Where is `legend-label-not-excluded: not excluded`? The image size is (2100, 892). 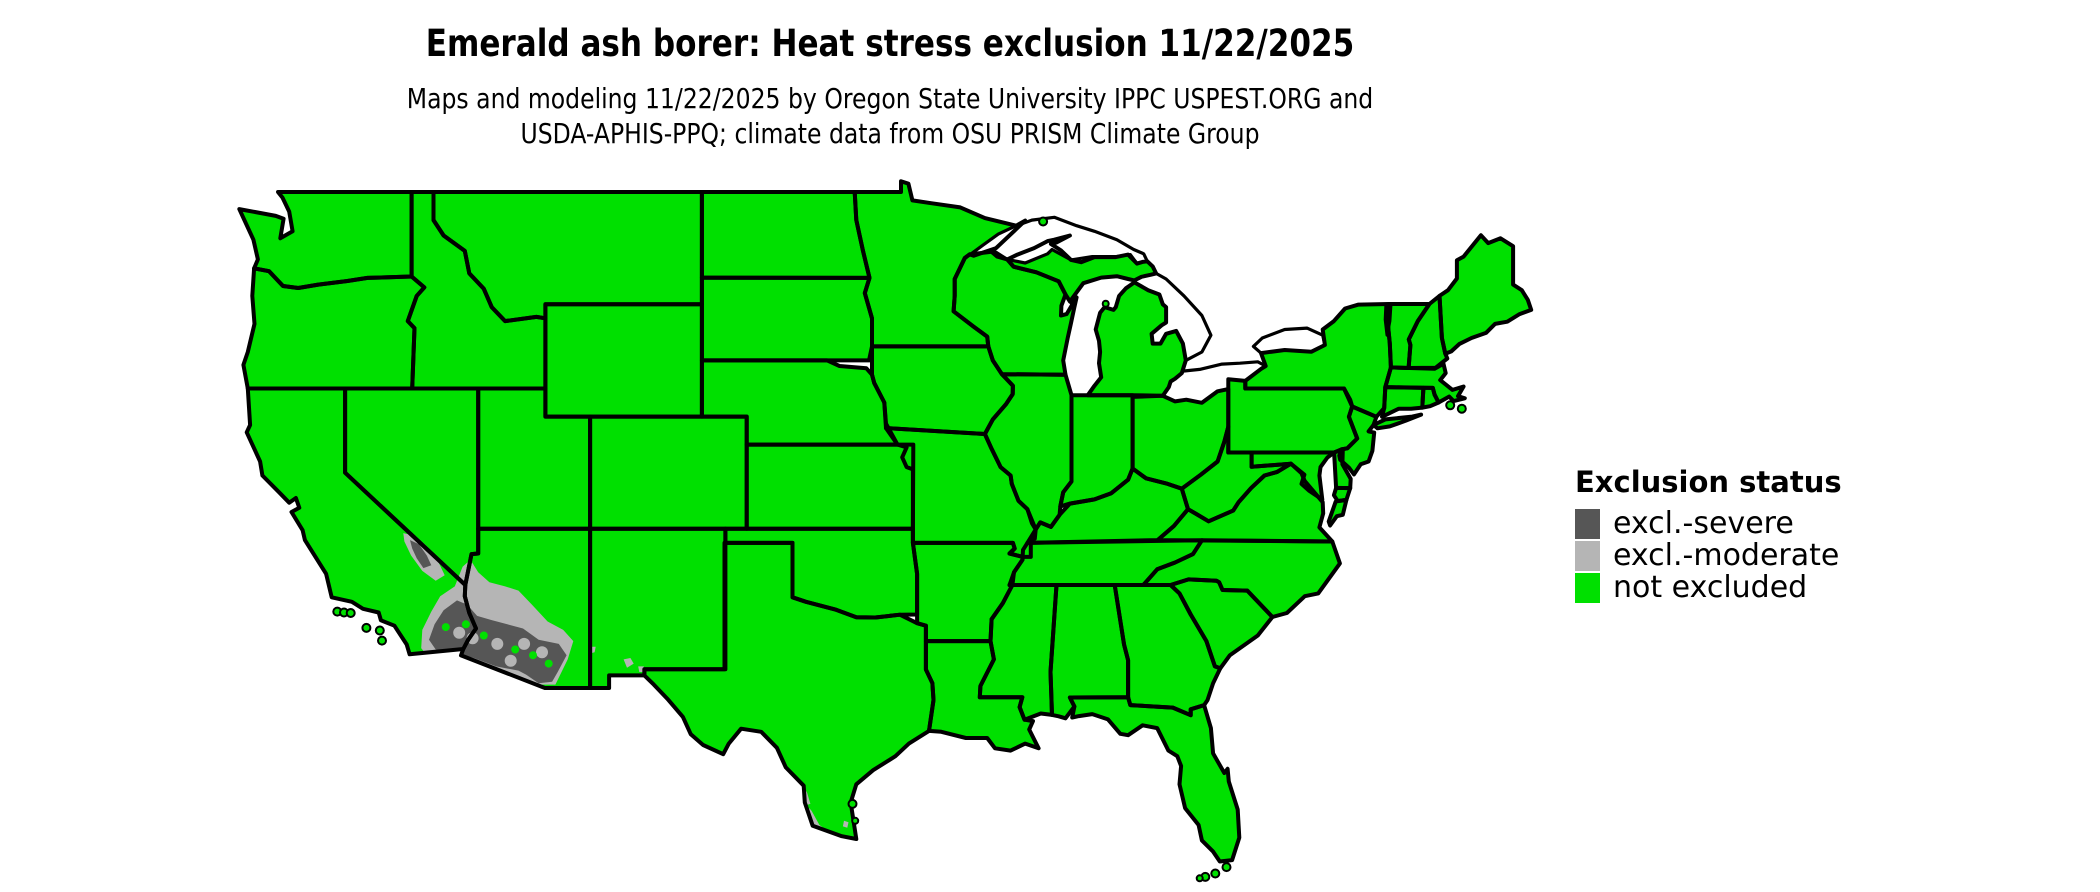 legend-label-not-excluded: not excluded is located at coordinates (1710, 587).